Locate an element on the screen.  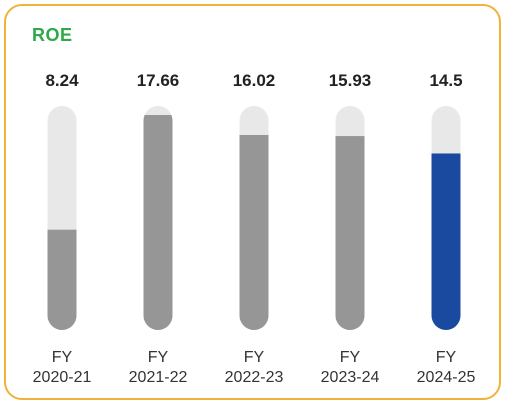
category-label: 2024-25 is located at coordinates (446, 377).